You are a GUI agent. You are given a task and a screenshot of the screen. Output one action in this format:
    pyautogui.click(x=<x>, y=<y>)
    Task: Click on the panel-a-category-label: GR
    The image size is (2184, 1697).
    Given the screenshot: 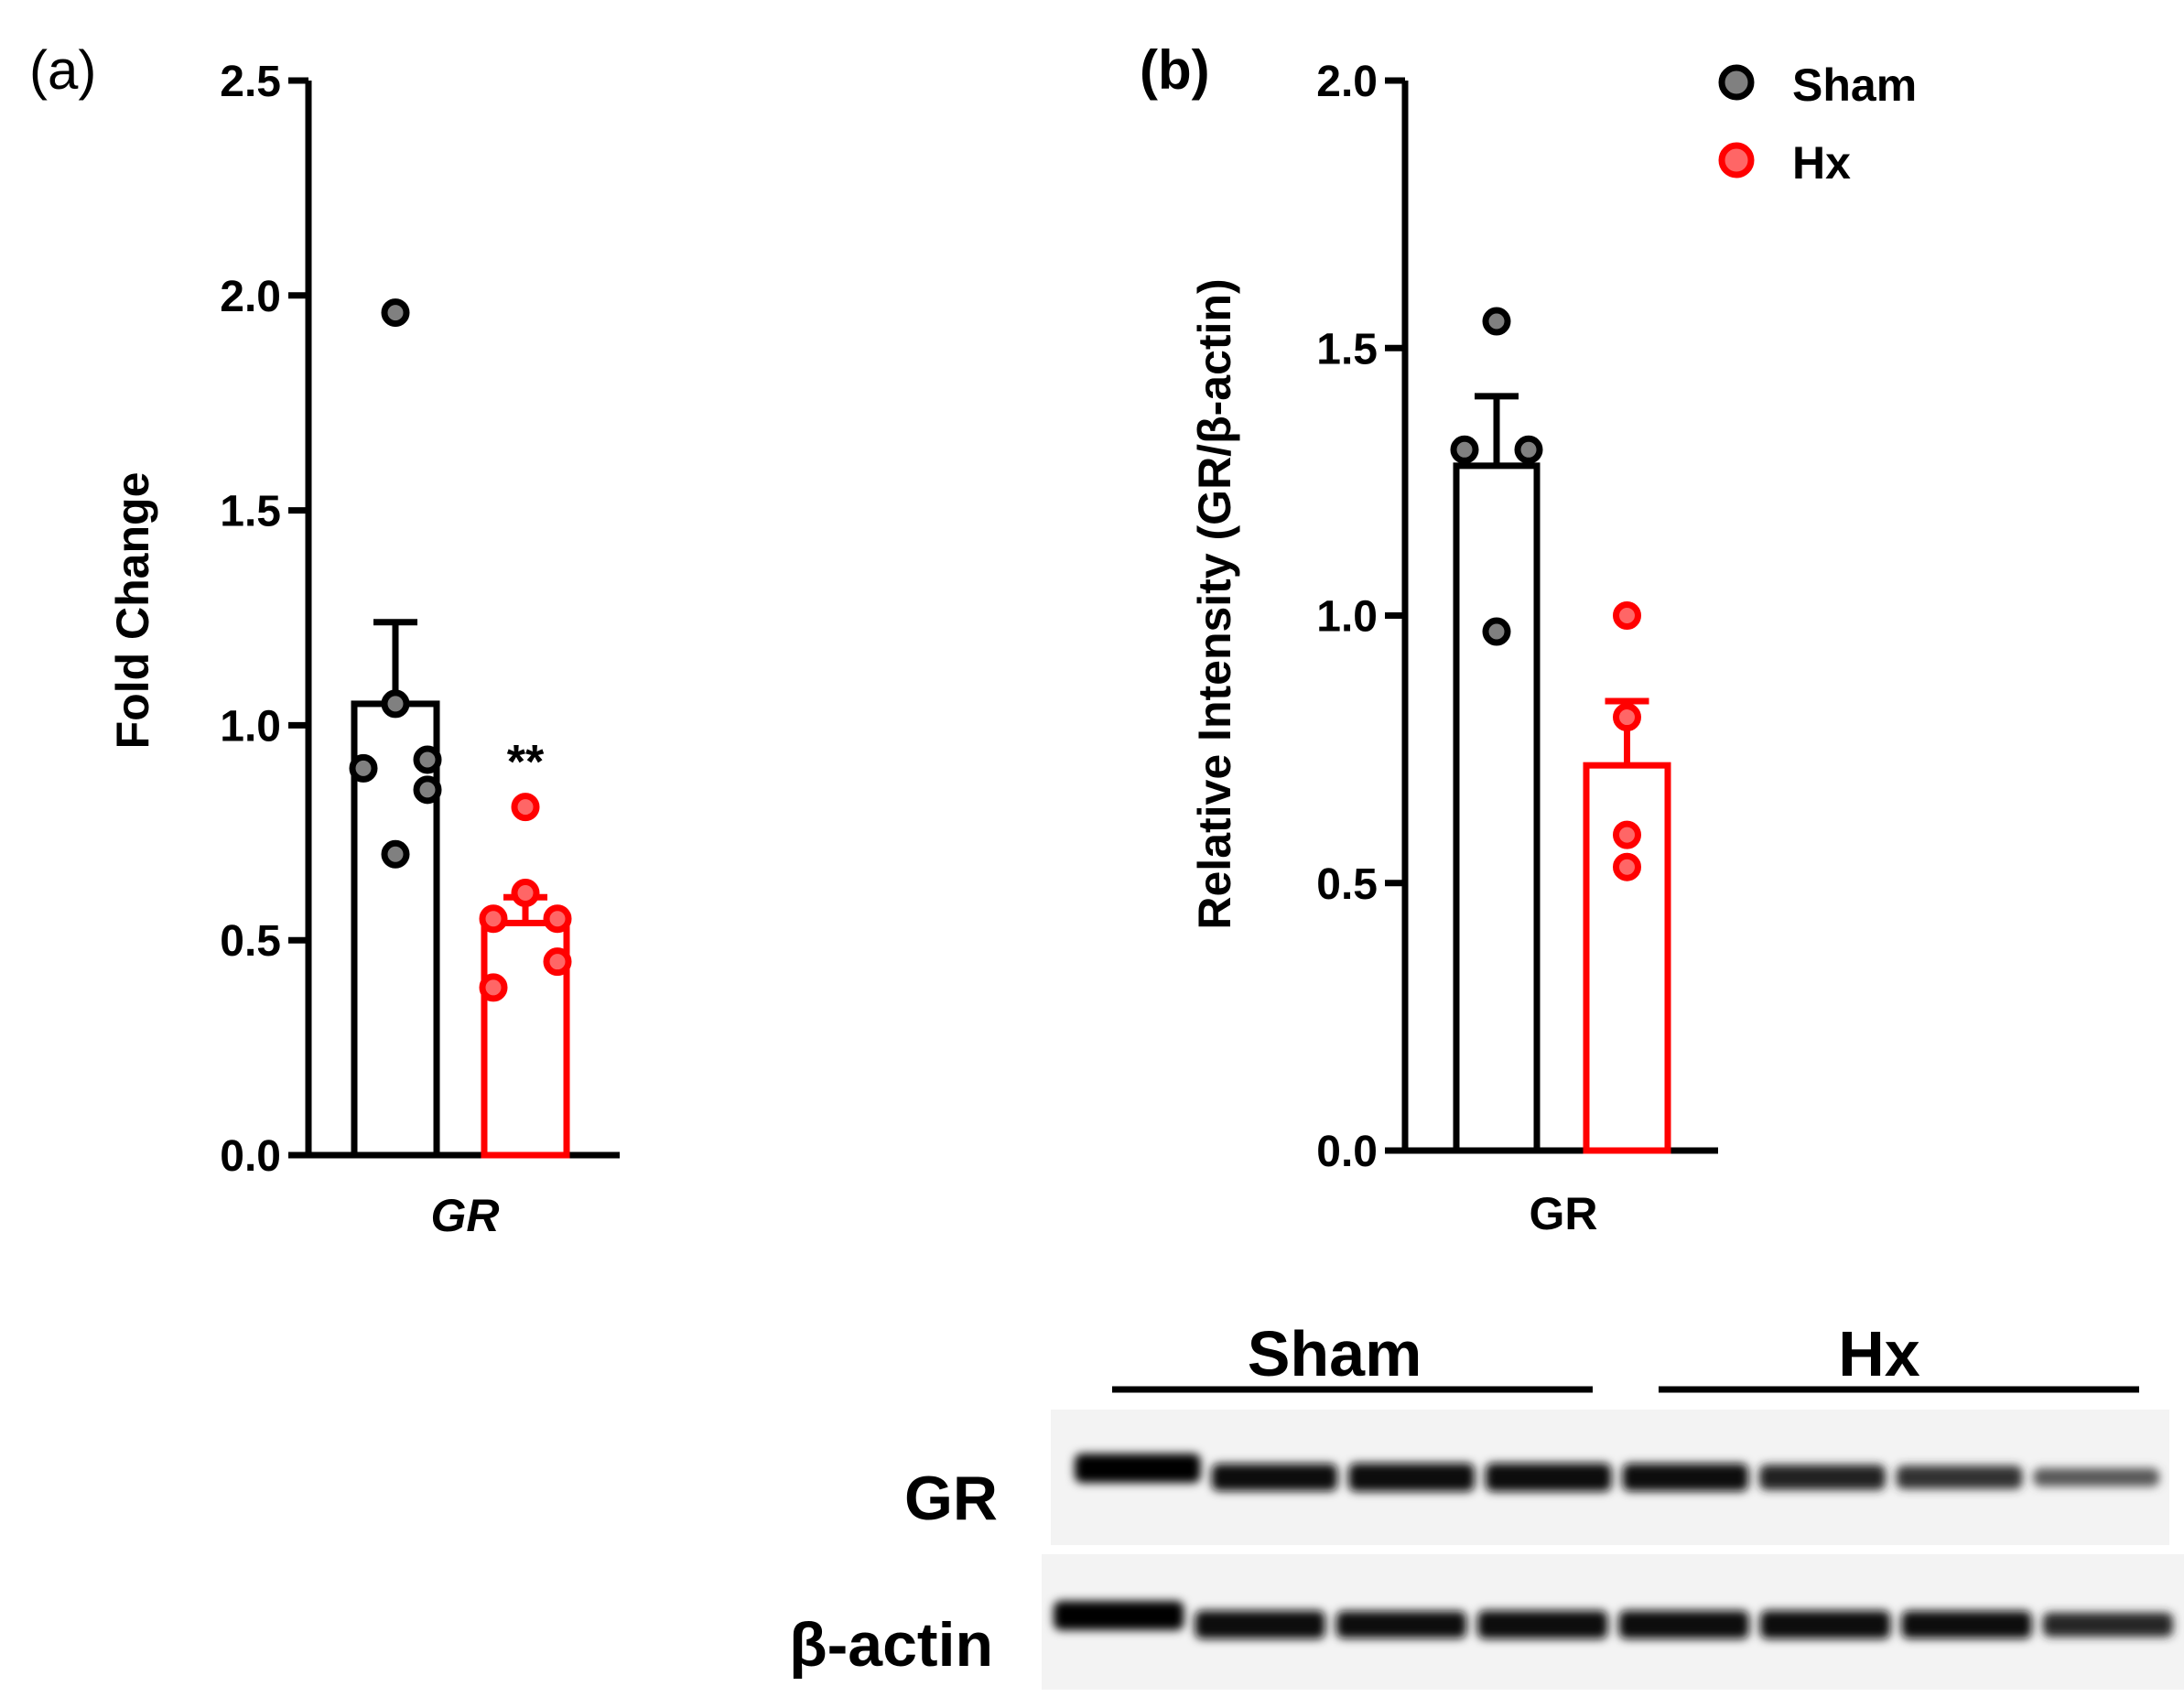 What is the action you would take?
    pyautogui.click(x=465, y=1215)
    